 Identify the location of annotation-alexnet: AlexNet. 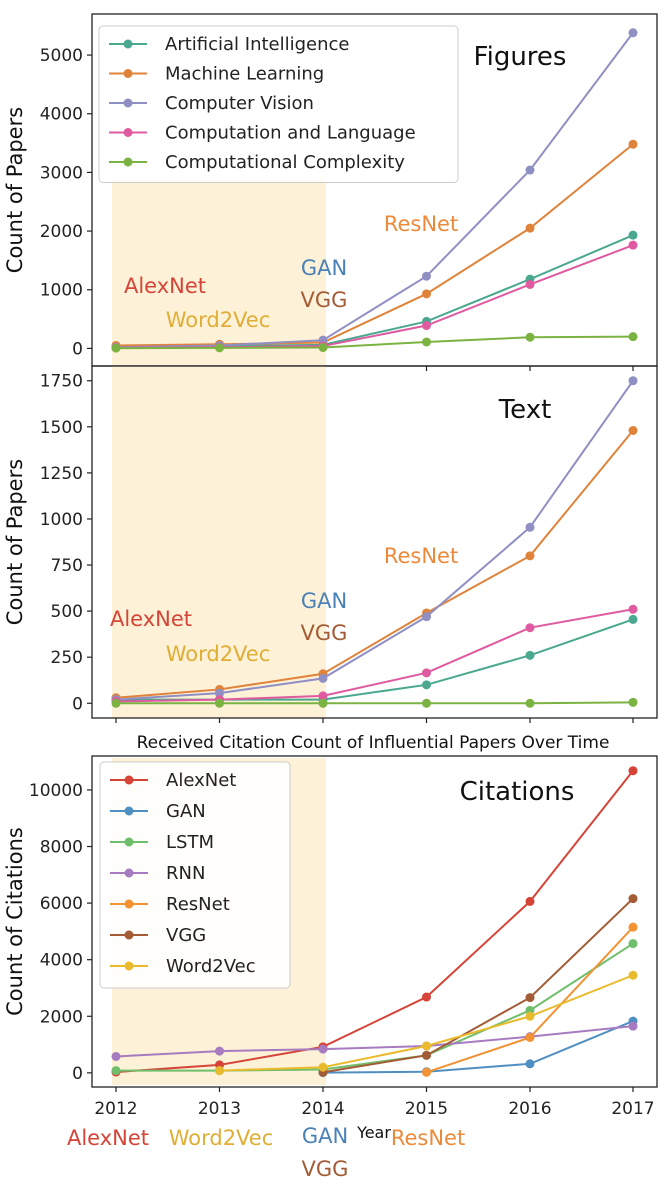
(165, 286).